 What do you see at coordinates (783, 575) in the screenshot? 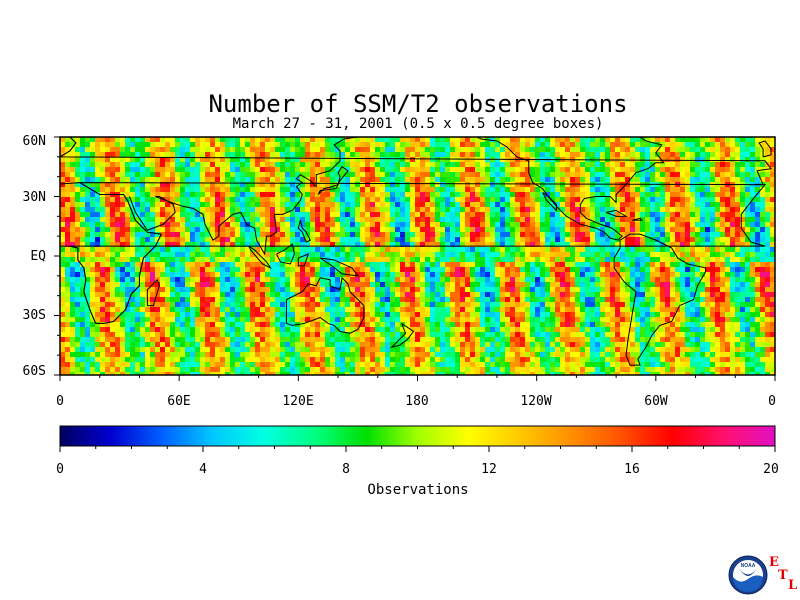
I see `etl-letter-t: T` at bounding box center [783, 575].